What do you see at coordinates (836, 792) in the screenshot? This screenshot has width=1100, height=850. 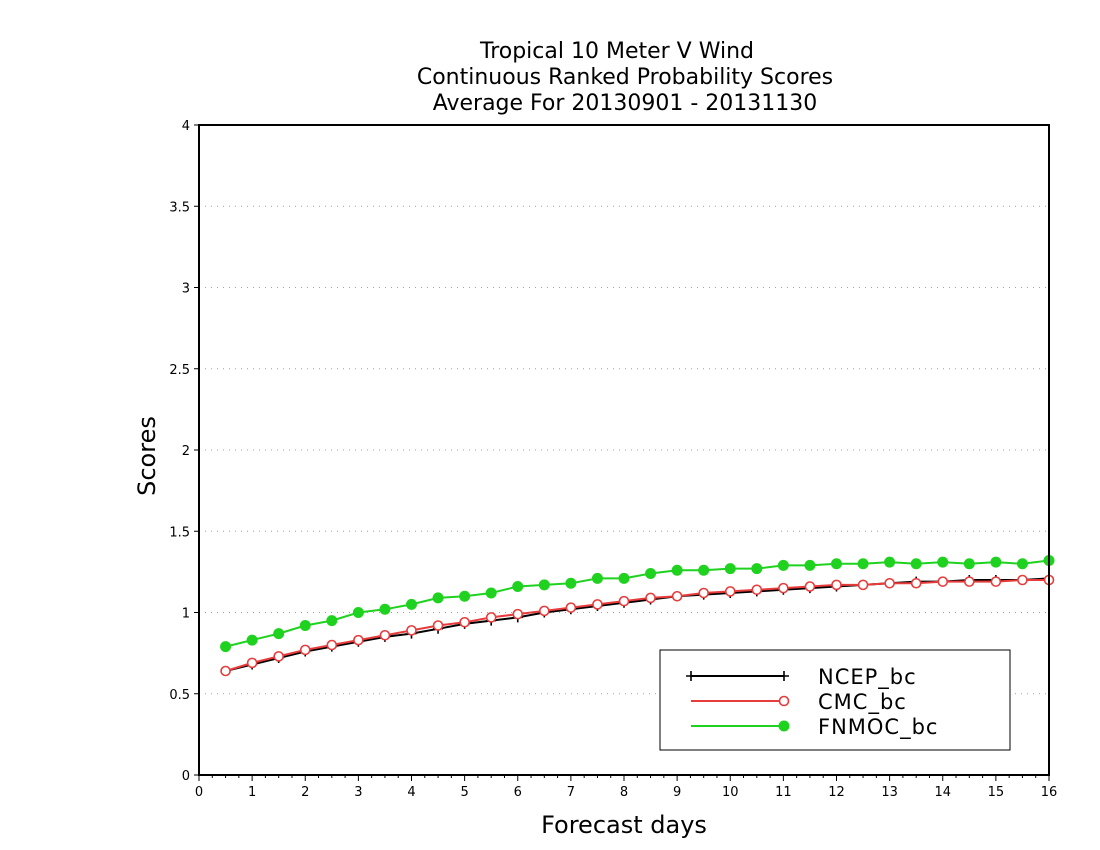 I see `x-tick-label: 12` at bounding box center [836, 792].